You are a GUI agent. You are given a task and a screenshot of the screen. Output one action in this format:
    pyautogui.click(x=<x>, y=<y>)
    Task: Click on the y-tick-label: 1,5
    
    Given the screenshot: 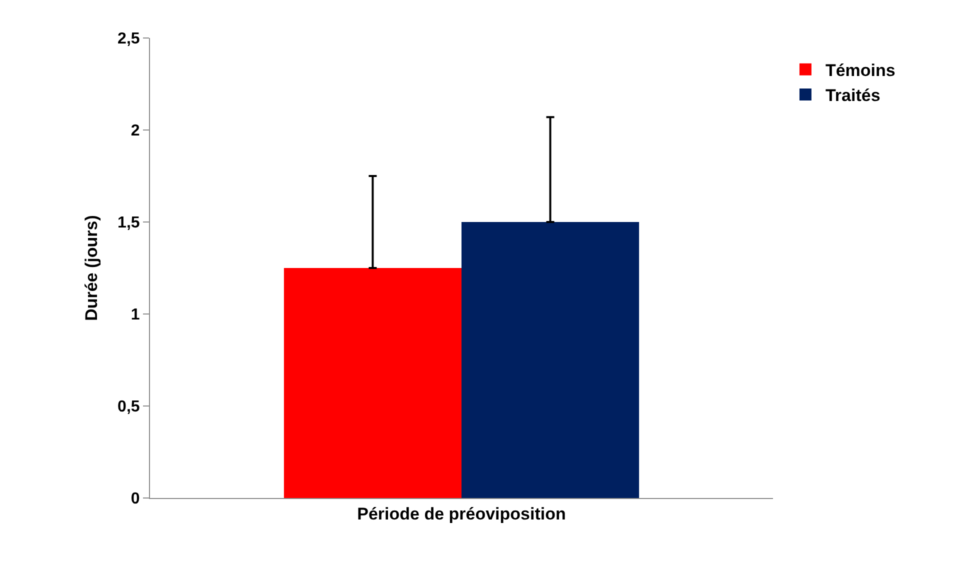 What is the action you would take?
    pyautogui.click(x=129, y=223)
    